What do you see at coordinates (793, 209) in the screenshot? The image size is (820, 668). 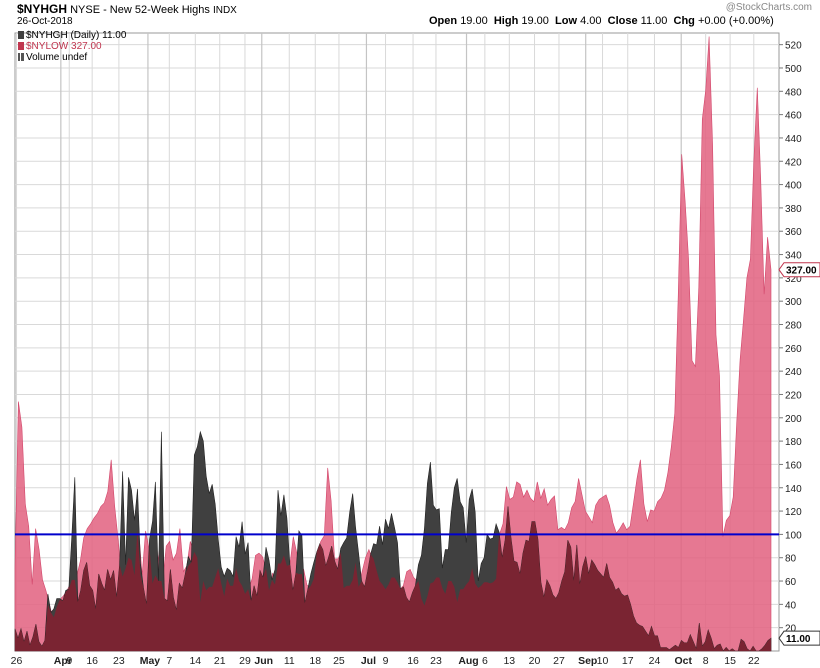 I see `y-tick-label: 380` at bounding box center [793, 209].